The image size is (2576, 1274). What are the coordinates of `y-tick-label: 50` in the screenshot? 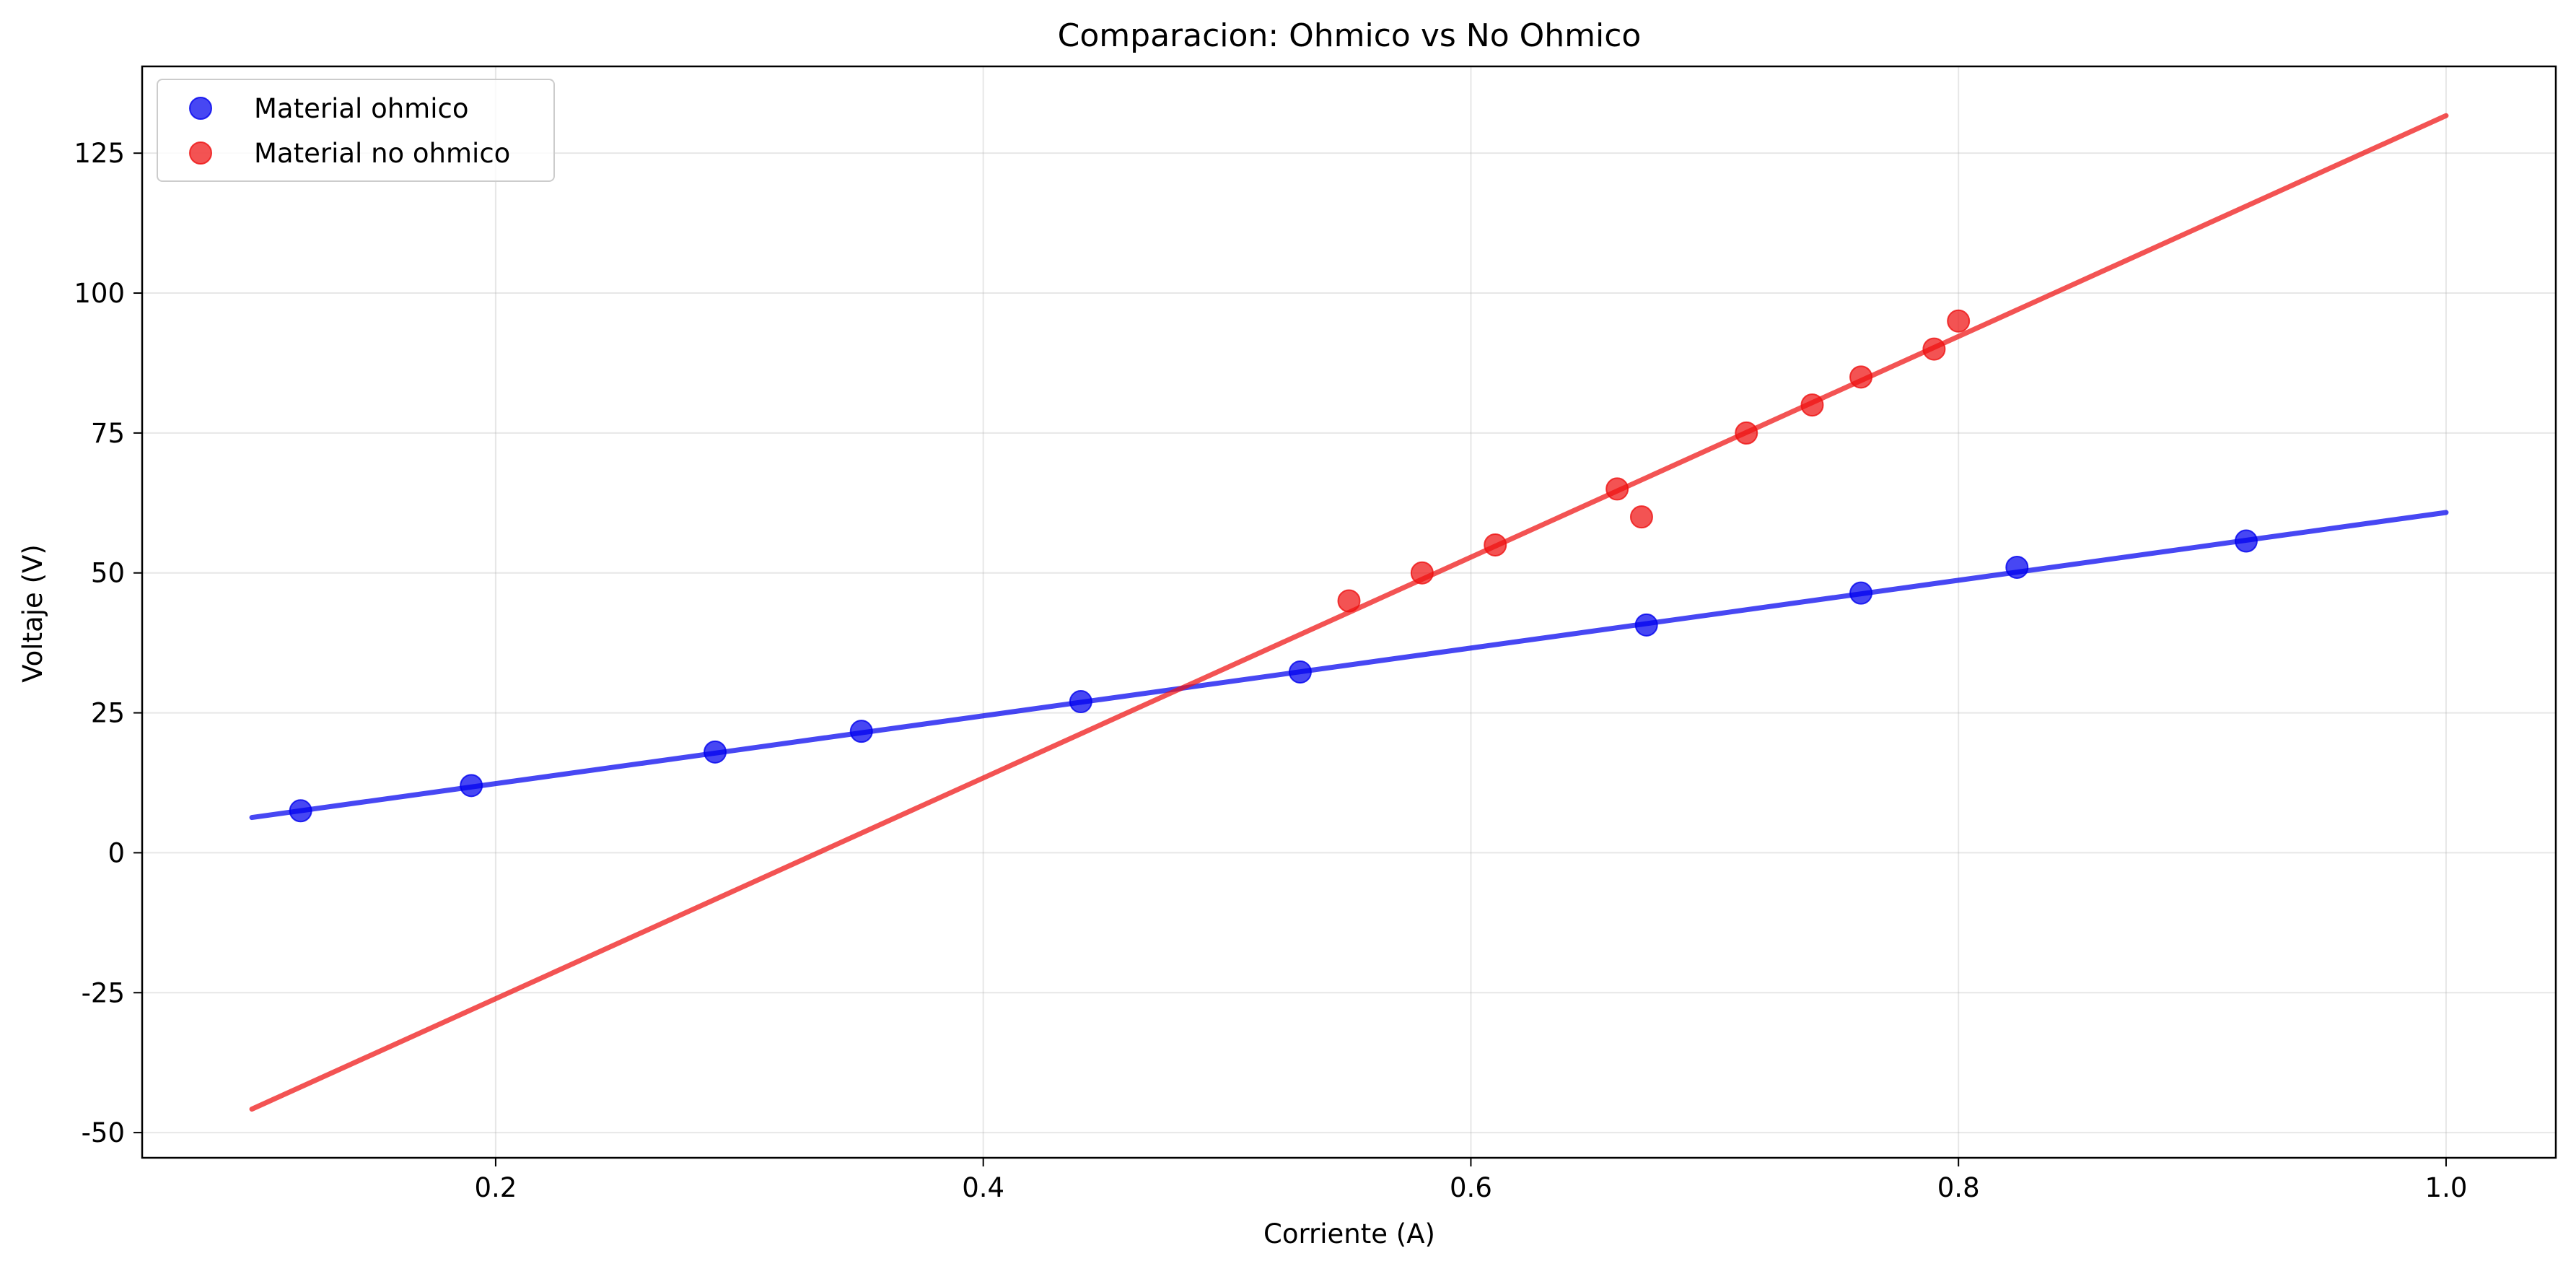 It's located at (108, 573).